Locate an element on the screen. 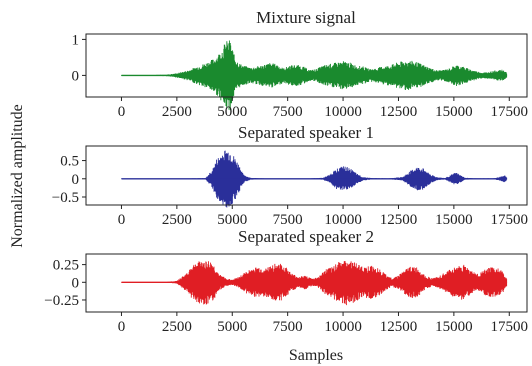  speaker1-xtick-label: 12500 is located at coordinates (399, 220).